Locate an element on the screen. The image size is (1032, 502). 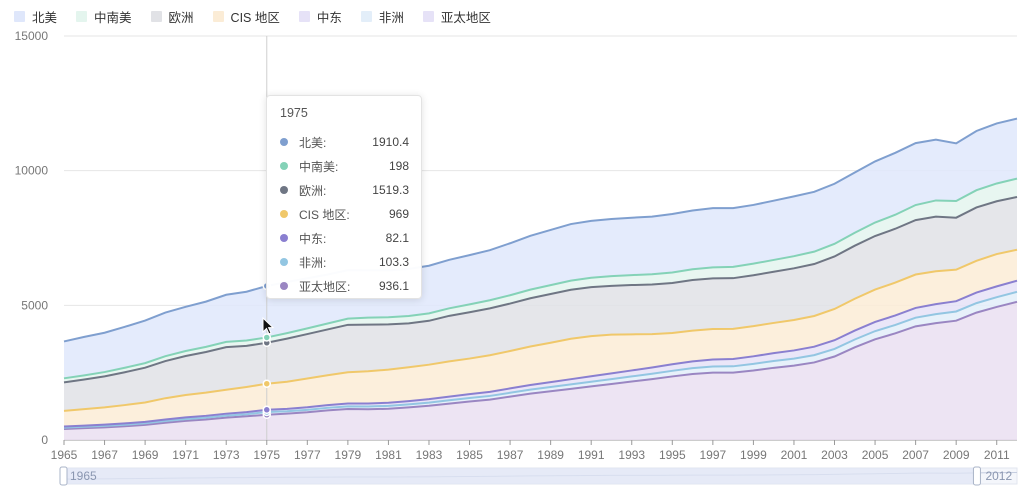
legend-label: 中东 is located at coordinates (329, 17).